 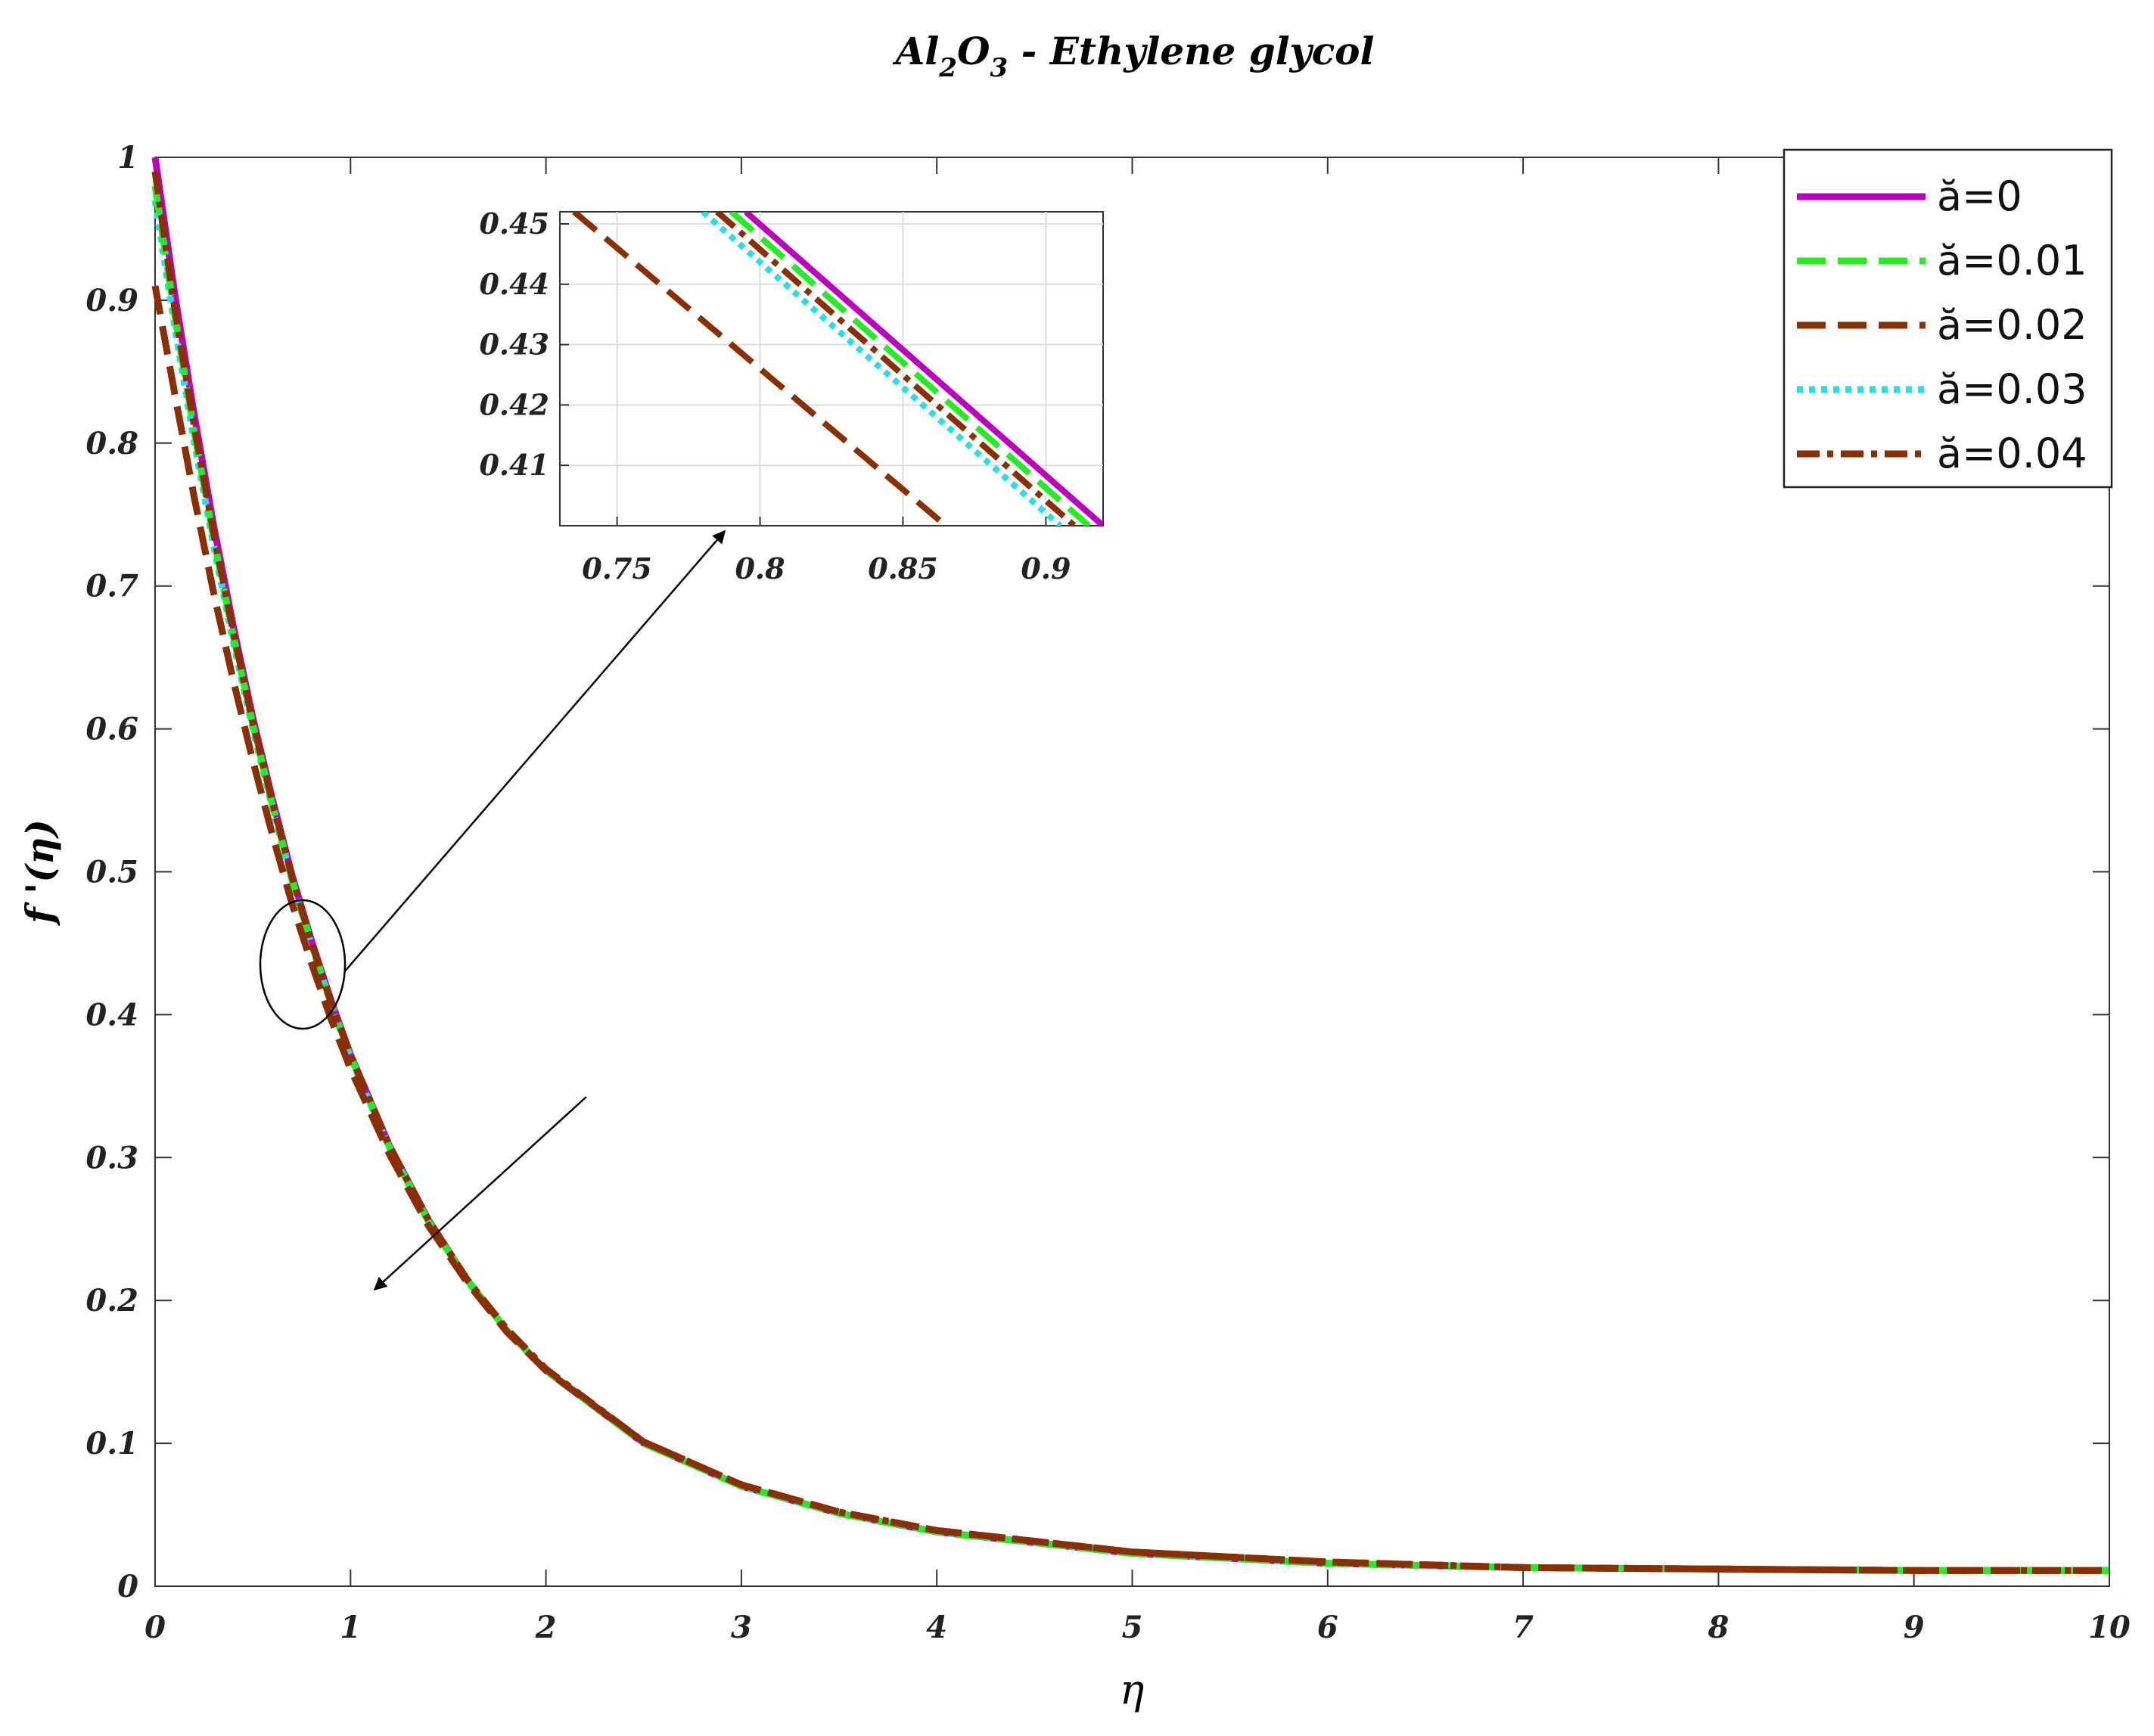 What do you see at coordinates (112, 1157) in the screenshot?
I see `y-tick-label: 0.3` at bounding box center [112, 1157].